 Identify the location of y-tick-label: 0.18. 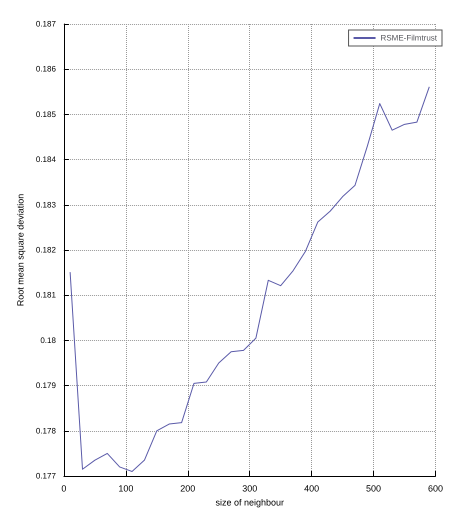
(48, 340).